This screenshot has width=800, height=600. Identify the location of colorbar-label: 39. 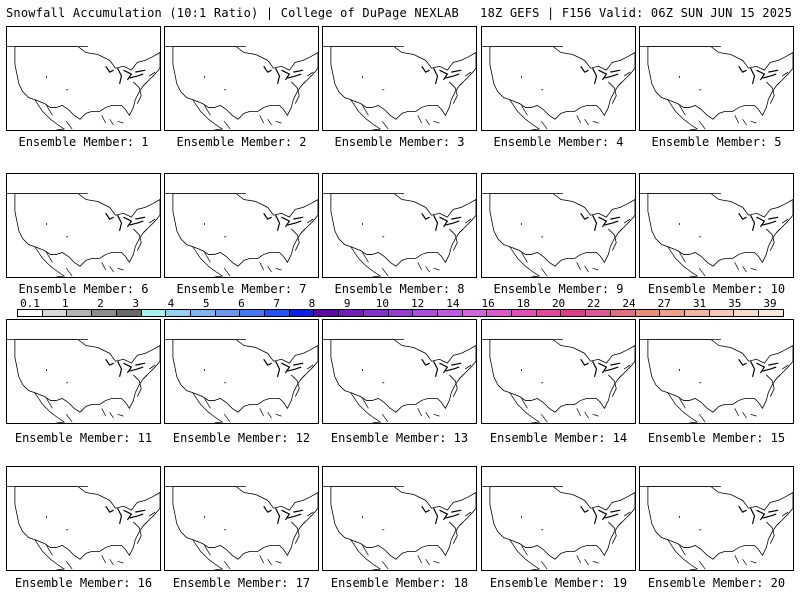
(770, 303).